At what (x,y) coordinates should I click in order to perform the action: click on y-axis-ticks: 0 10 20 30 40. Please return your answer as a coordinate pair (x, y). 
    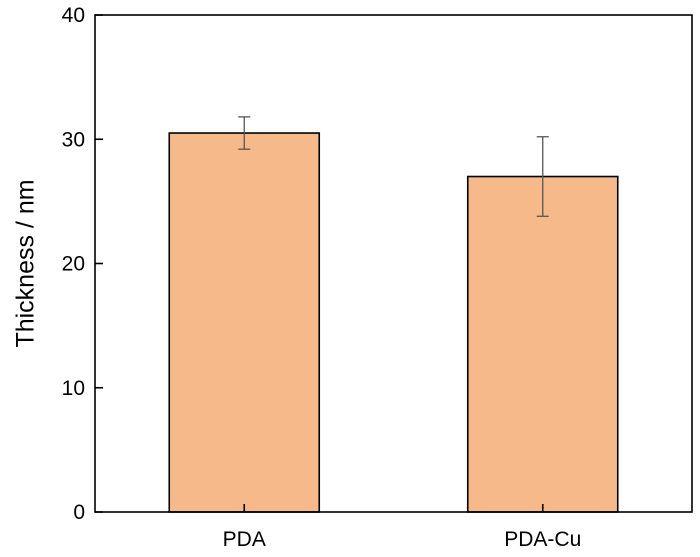
    Looking at the image, I should click on (82, 264).